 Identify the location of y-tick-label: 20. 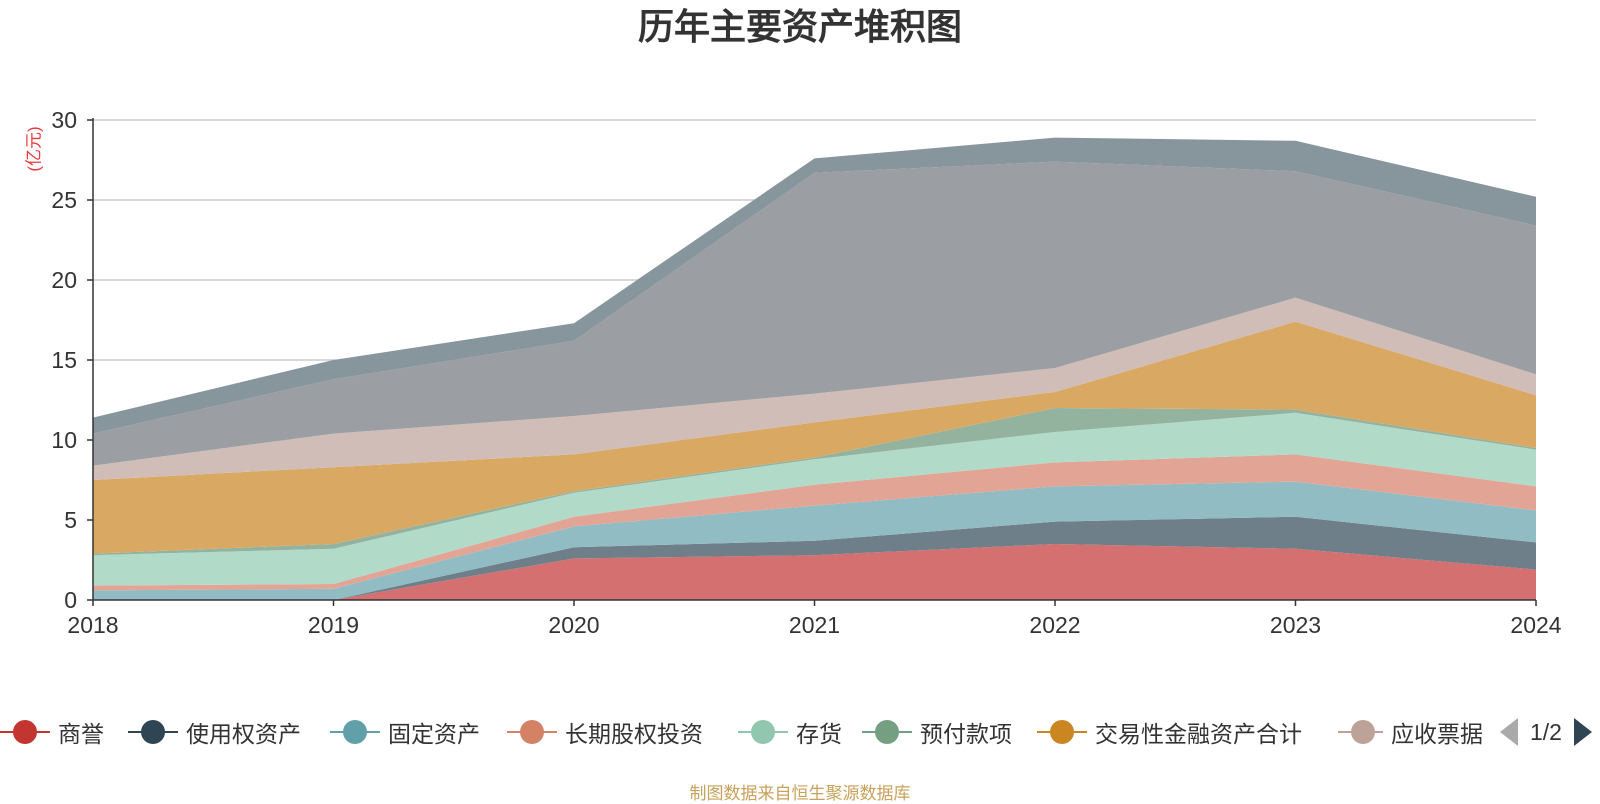
(64, 280).